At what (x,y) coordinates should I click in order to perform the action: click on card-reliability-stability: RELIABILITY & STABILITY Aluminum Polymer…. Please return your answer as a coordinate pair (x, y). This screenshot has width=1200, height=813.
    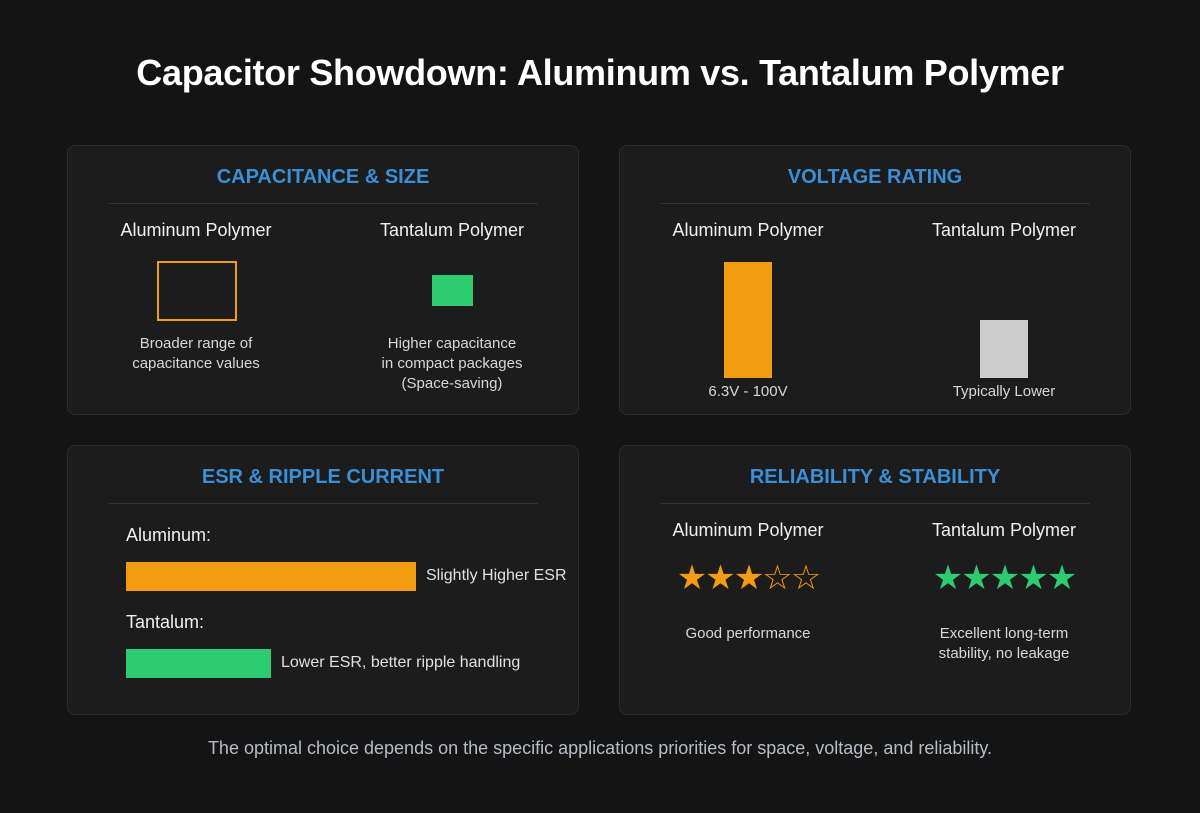
    Looking at the image, I should click on (875, 580).